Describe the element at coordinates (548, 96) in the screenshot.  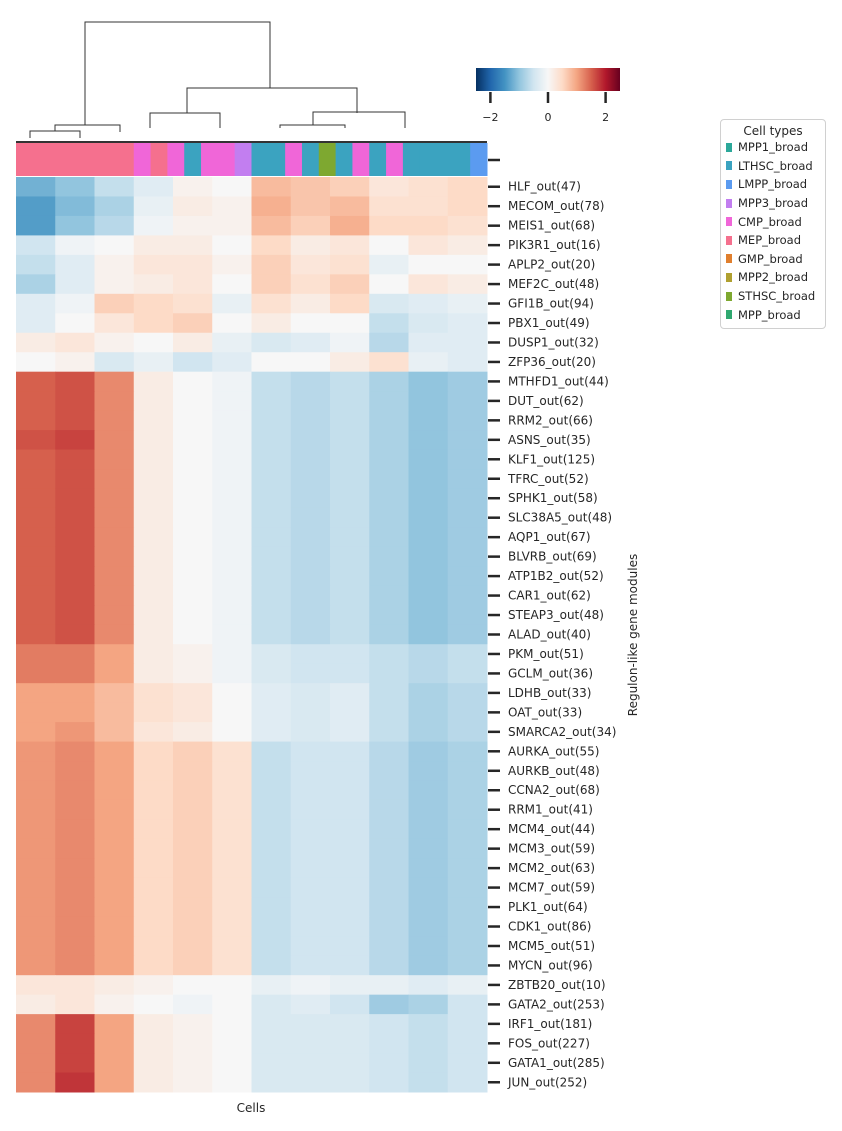
I see `colorbar: −2 0 2` at that location.